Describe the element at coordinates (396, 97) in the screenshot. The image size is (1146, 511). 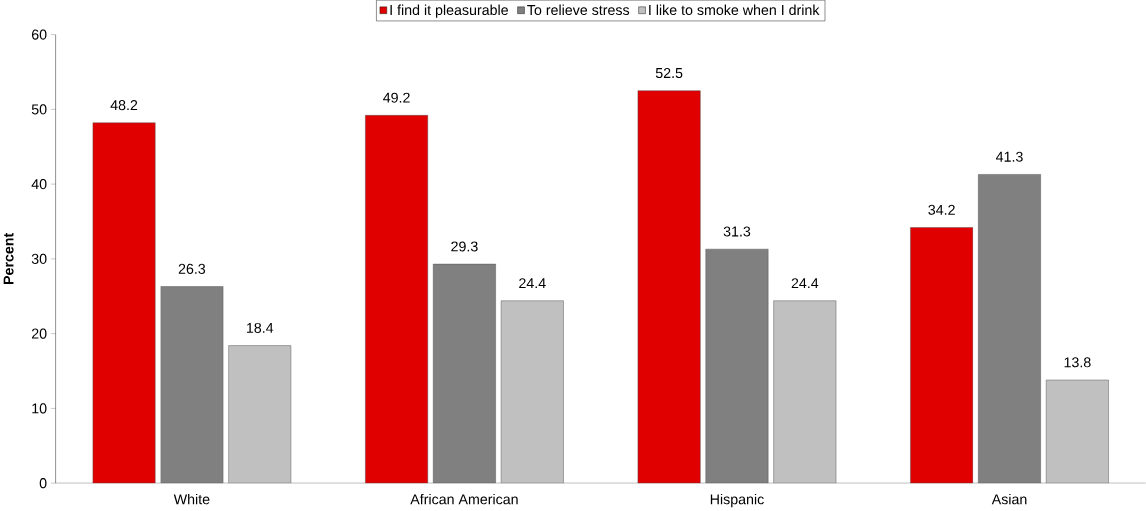
I see `data-label: 49.2` at that location.